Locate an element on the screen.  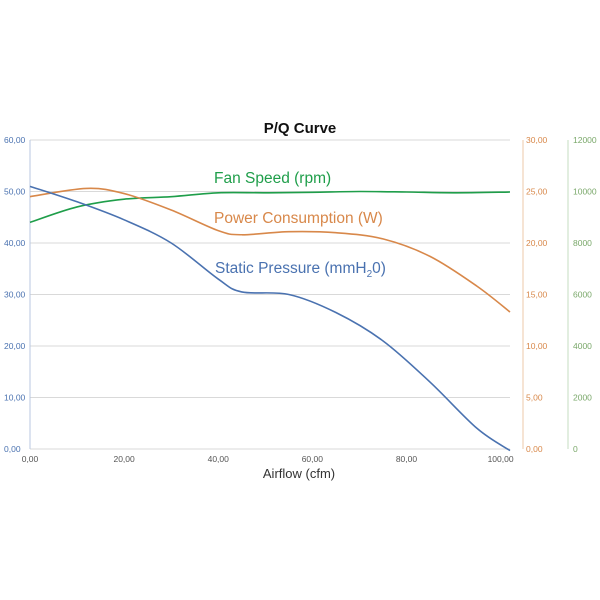
y-right-power-tick-label: 0,00 is located at coordinates (534, 449).